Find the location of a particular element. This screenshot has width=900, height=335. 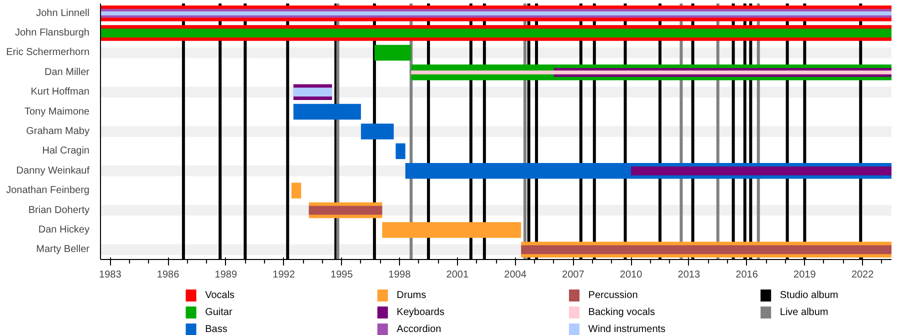

y-tick-label: Graham Maby is located at coordinates (58, 131).